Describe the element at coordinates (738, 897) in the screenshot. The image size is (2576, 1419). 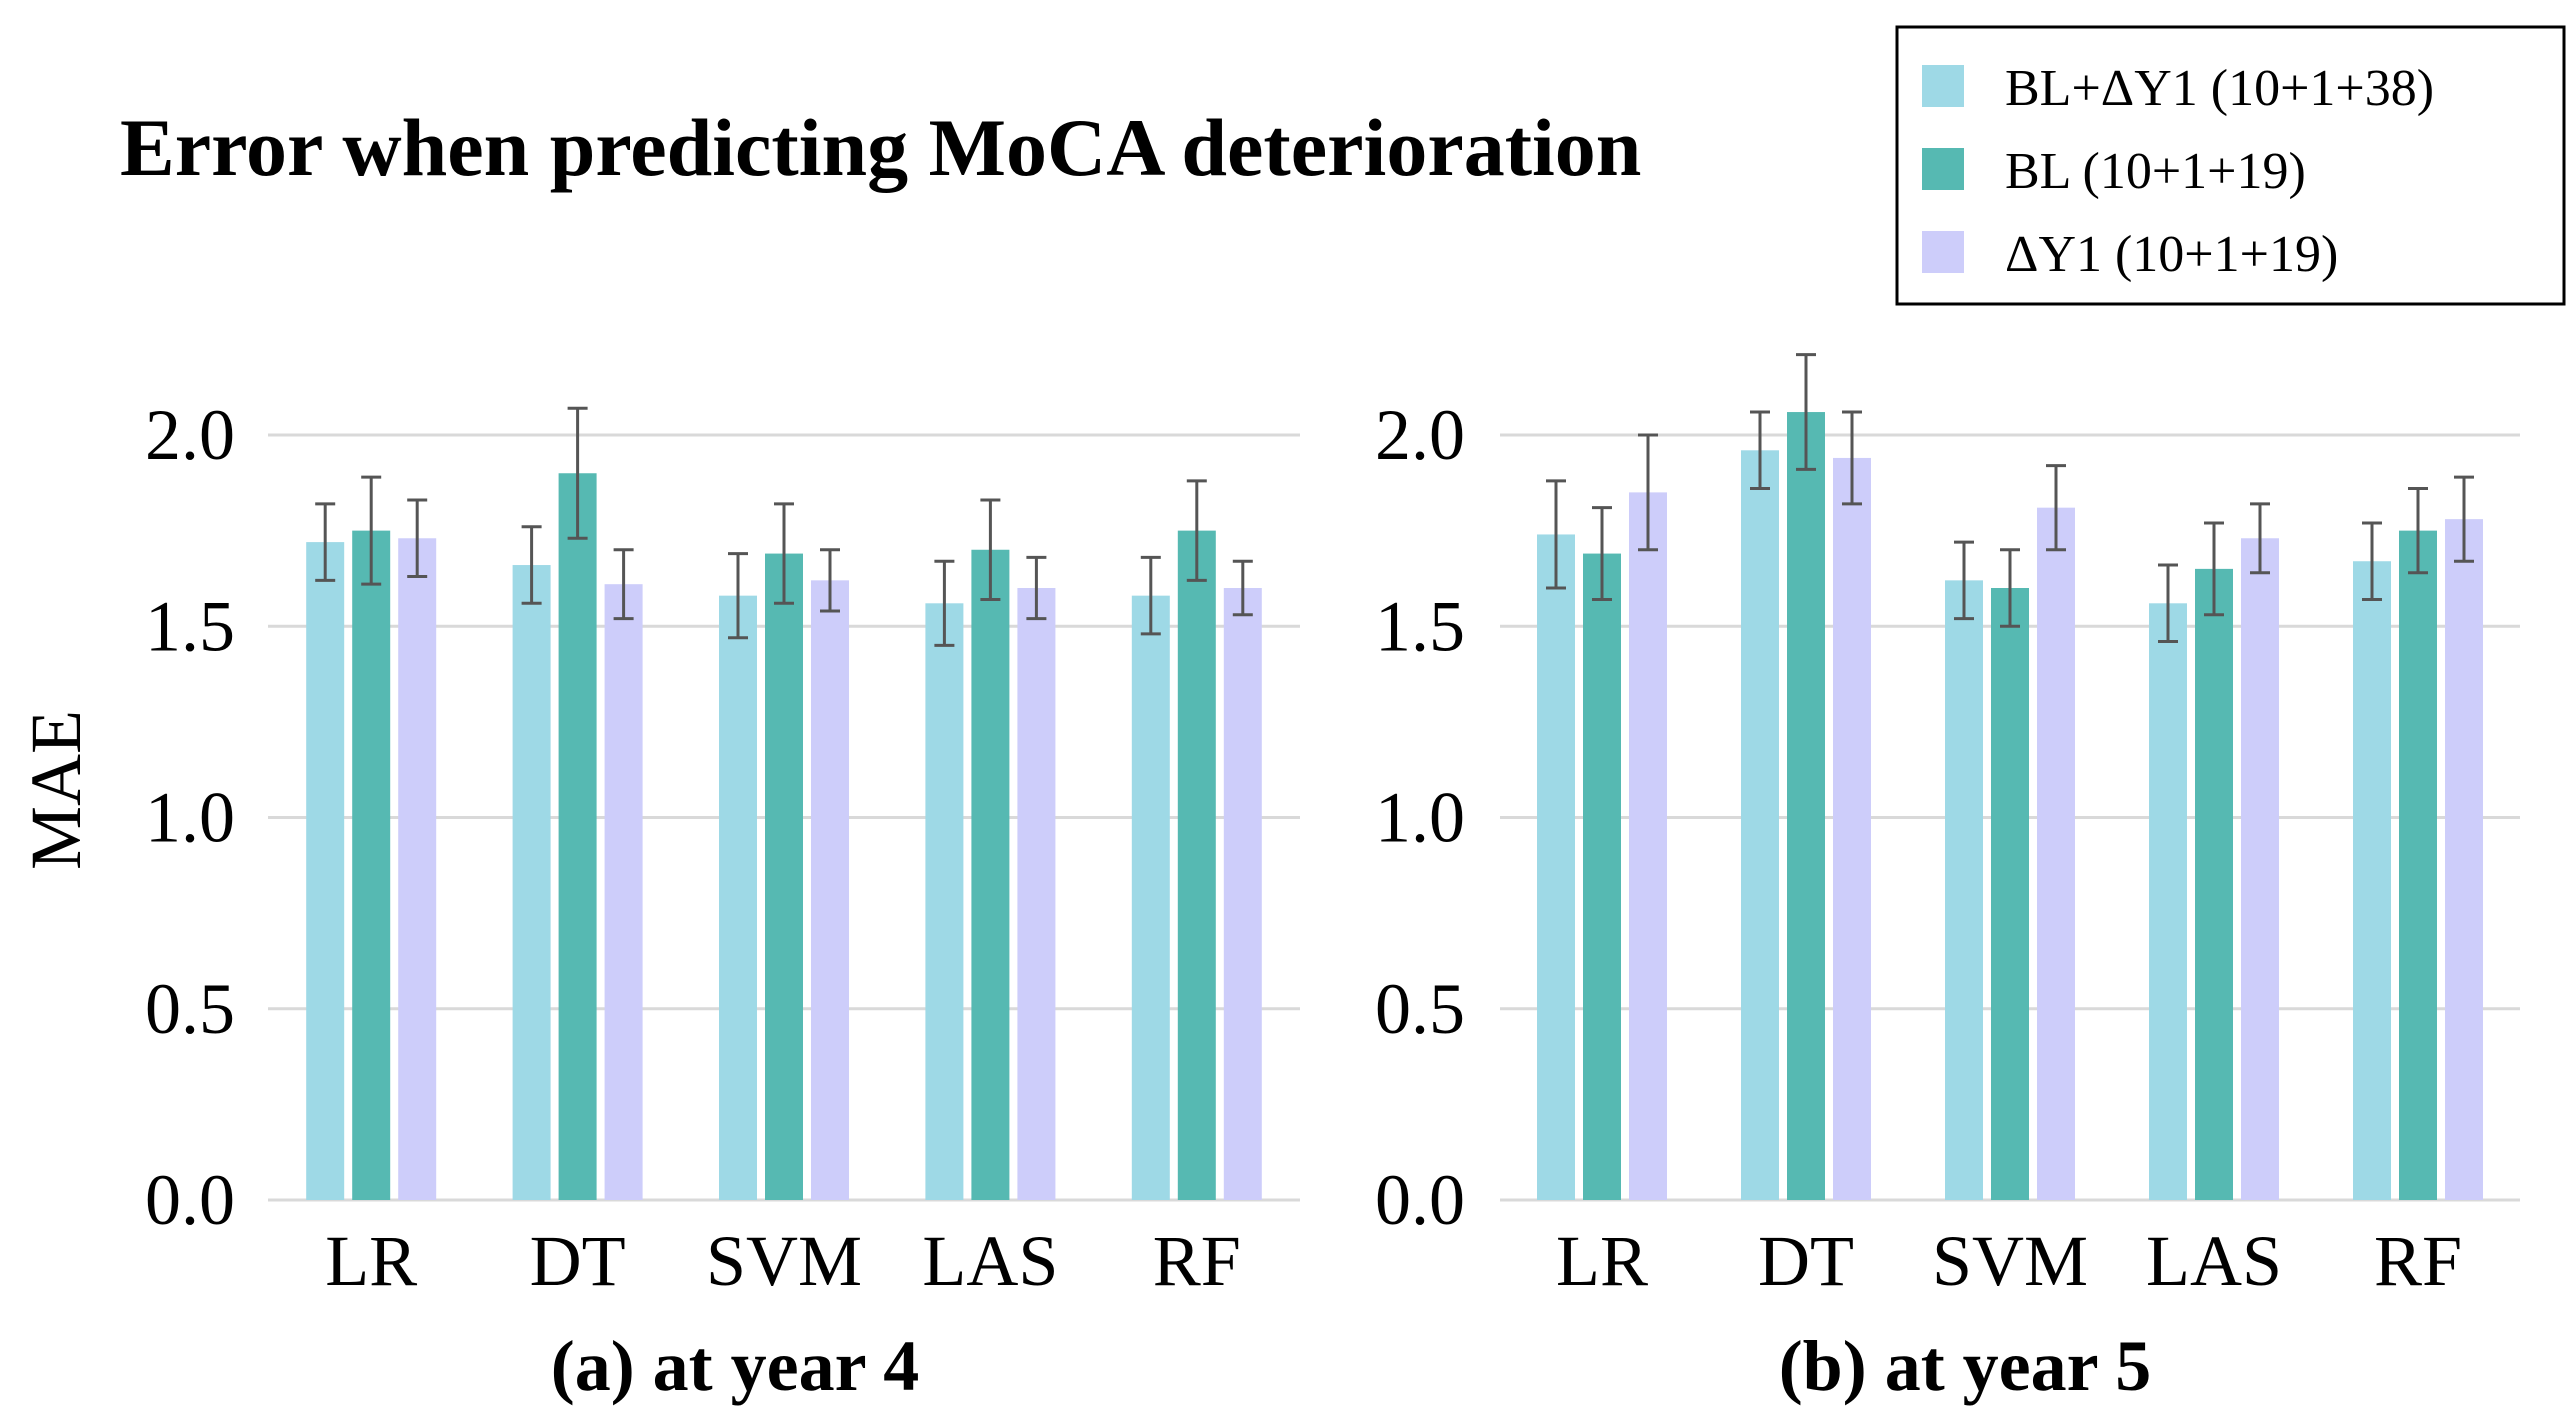
I see `bar-bl-dy1-svm` at that location.